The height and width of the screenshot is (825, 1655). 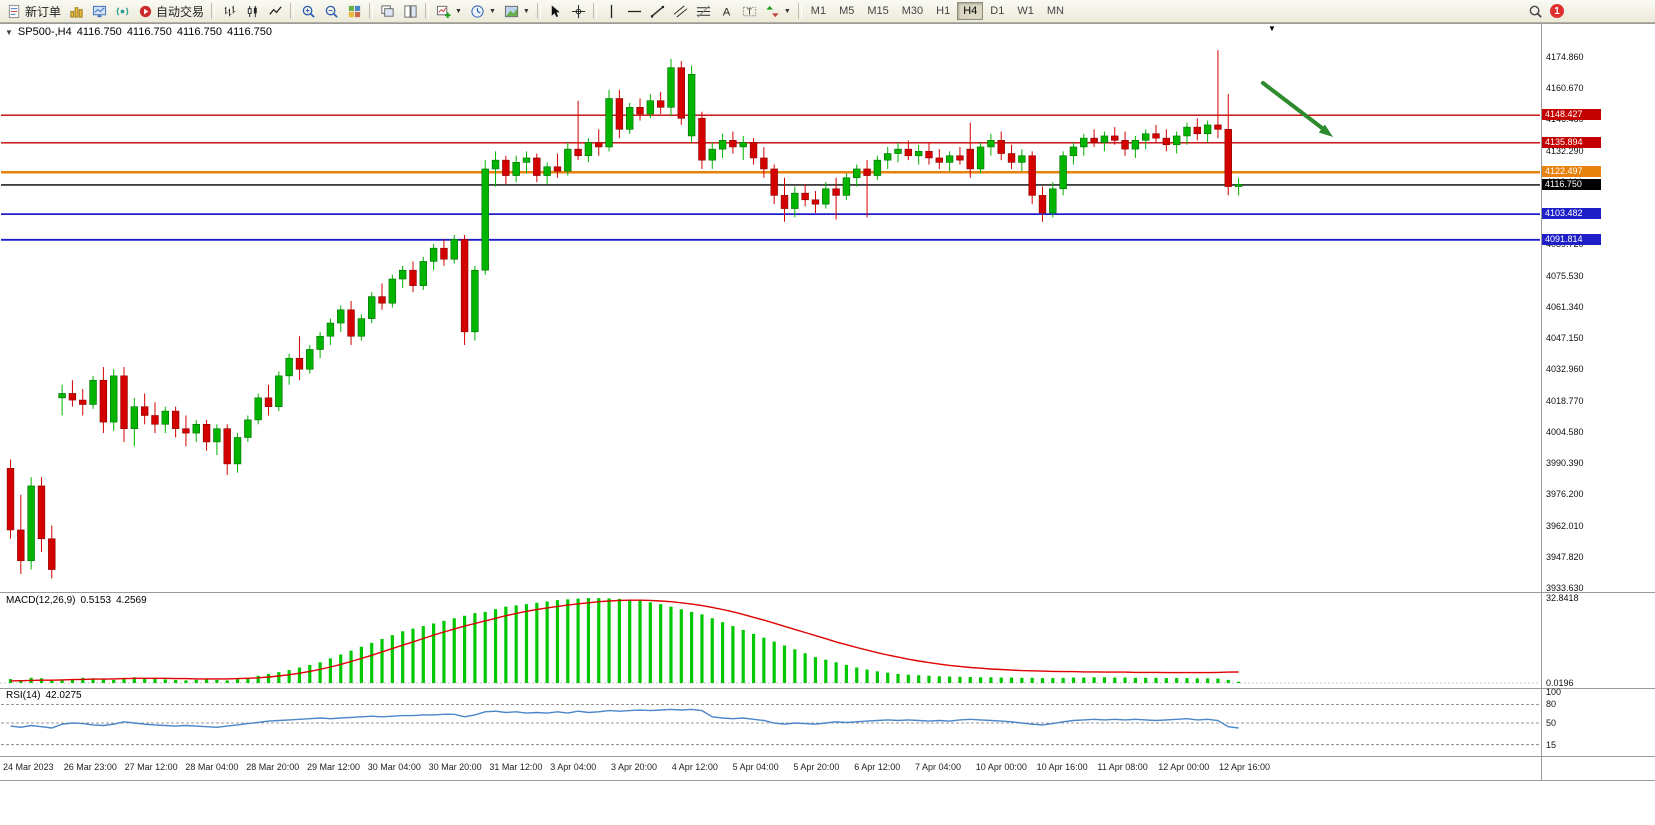 I want to click on new-order-label: 新订单, so click(x=43, y=11).